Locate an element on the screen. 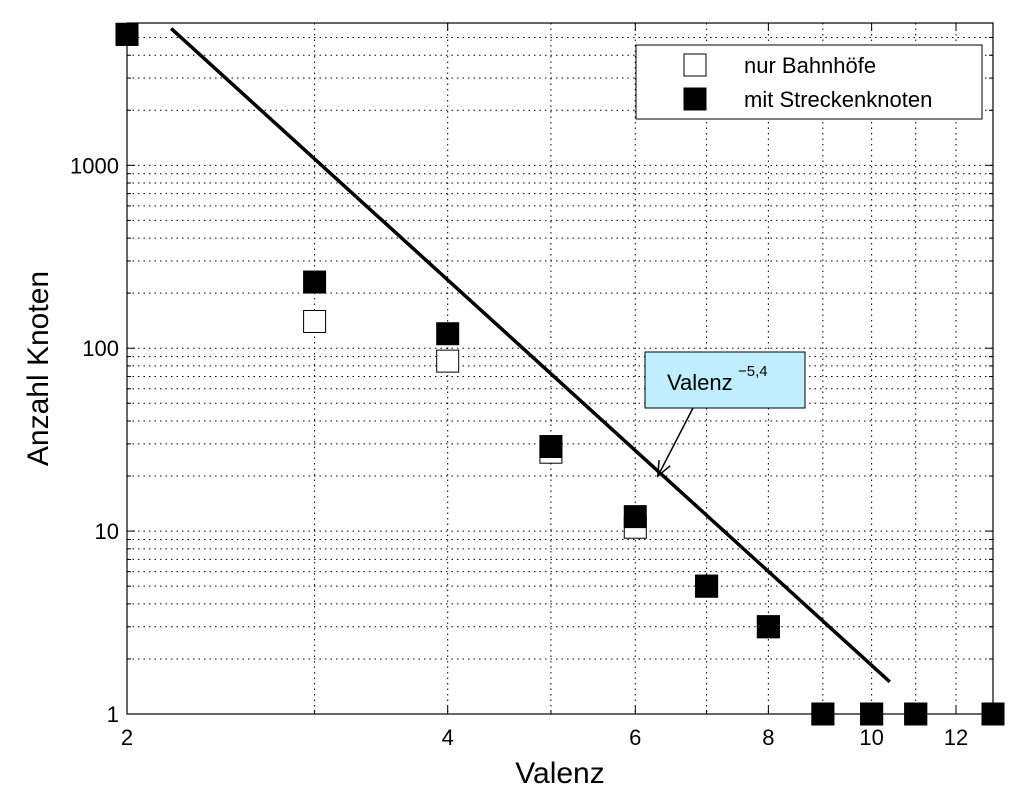 This screenshot has width=1024, height=805. x-axis-title: Valenz is located at coordinates (560, 773).